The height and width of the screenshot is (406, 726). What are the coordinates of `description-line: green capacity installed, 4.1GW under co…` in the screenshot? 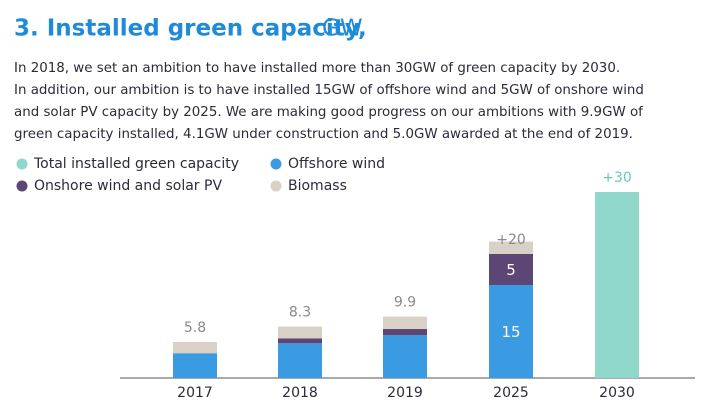 It's located at (323, 134).